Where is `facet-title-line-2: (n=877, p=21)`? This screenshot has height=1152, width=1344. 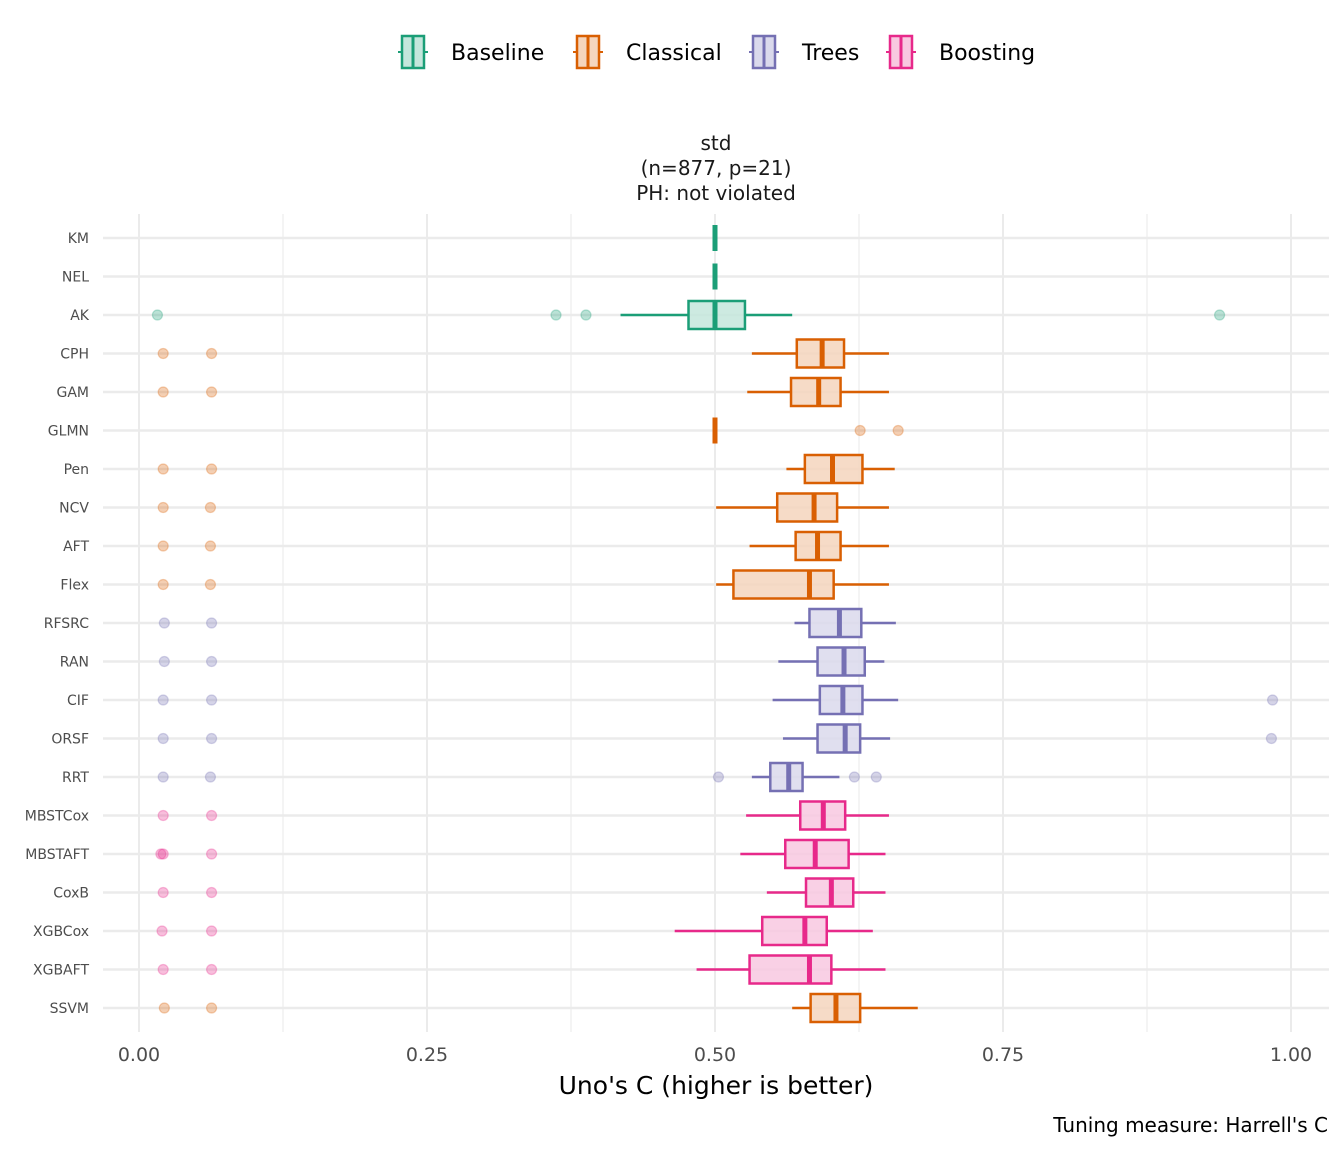 facet-title-line-2: (n=877, p=21) is located at coordinates (716, 168).